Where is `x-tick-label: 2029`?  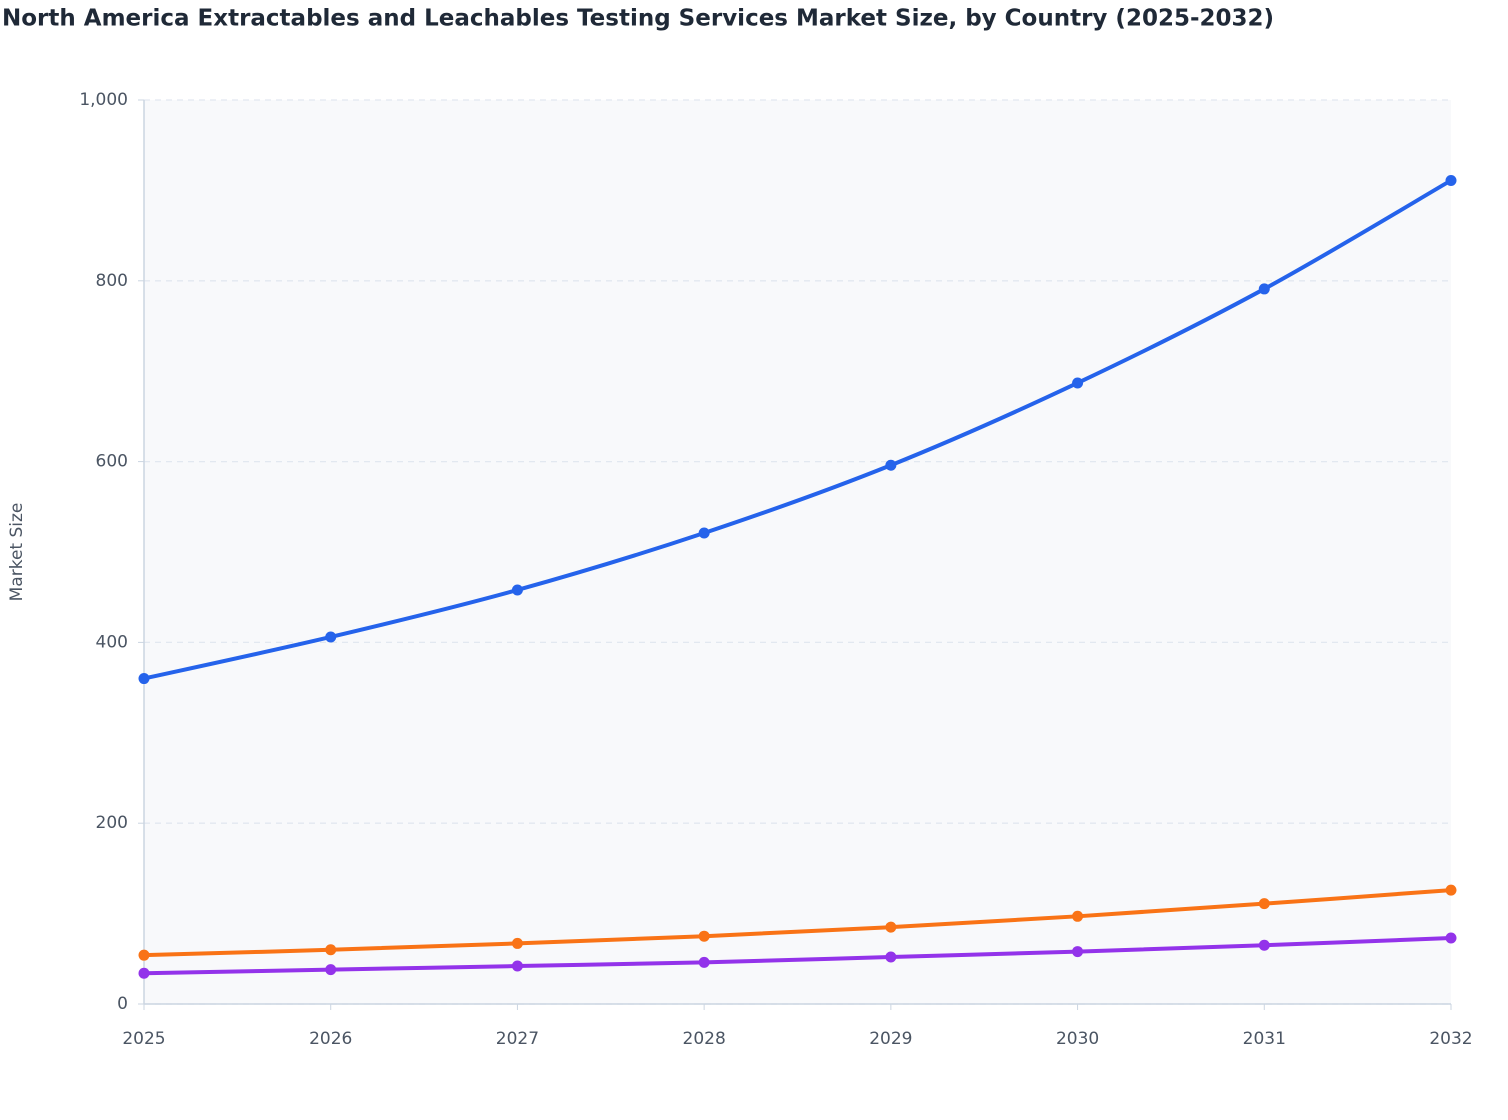 x-tick-label: 2029 is located at coordinates (890, 1039).